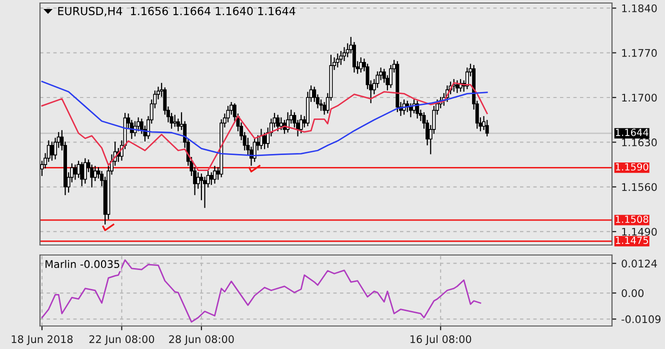  Describe the element at coordinates (639, 264) in the screenshot. I see `y-tick-label: 0.0124` at that location.